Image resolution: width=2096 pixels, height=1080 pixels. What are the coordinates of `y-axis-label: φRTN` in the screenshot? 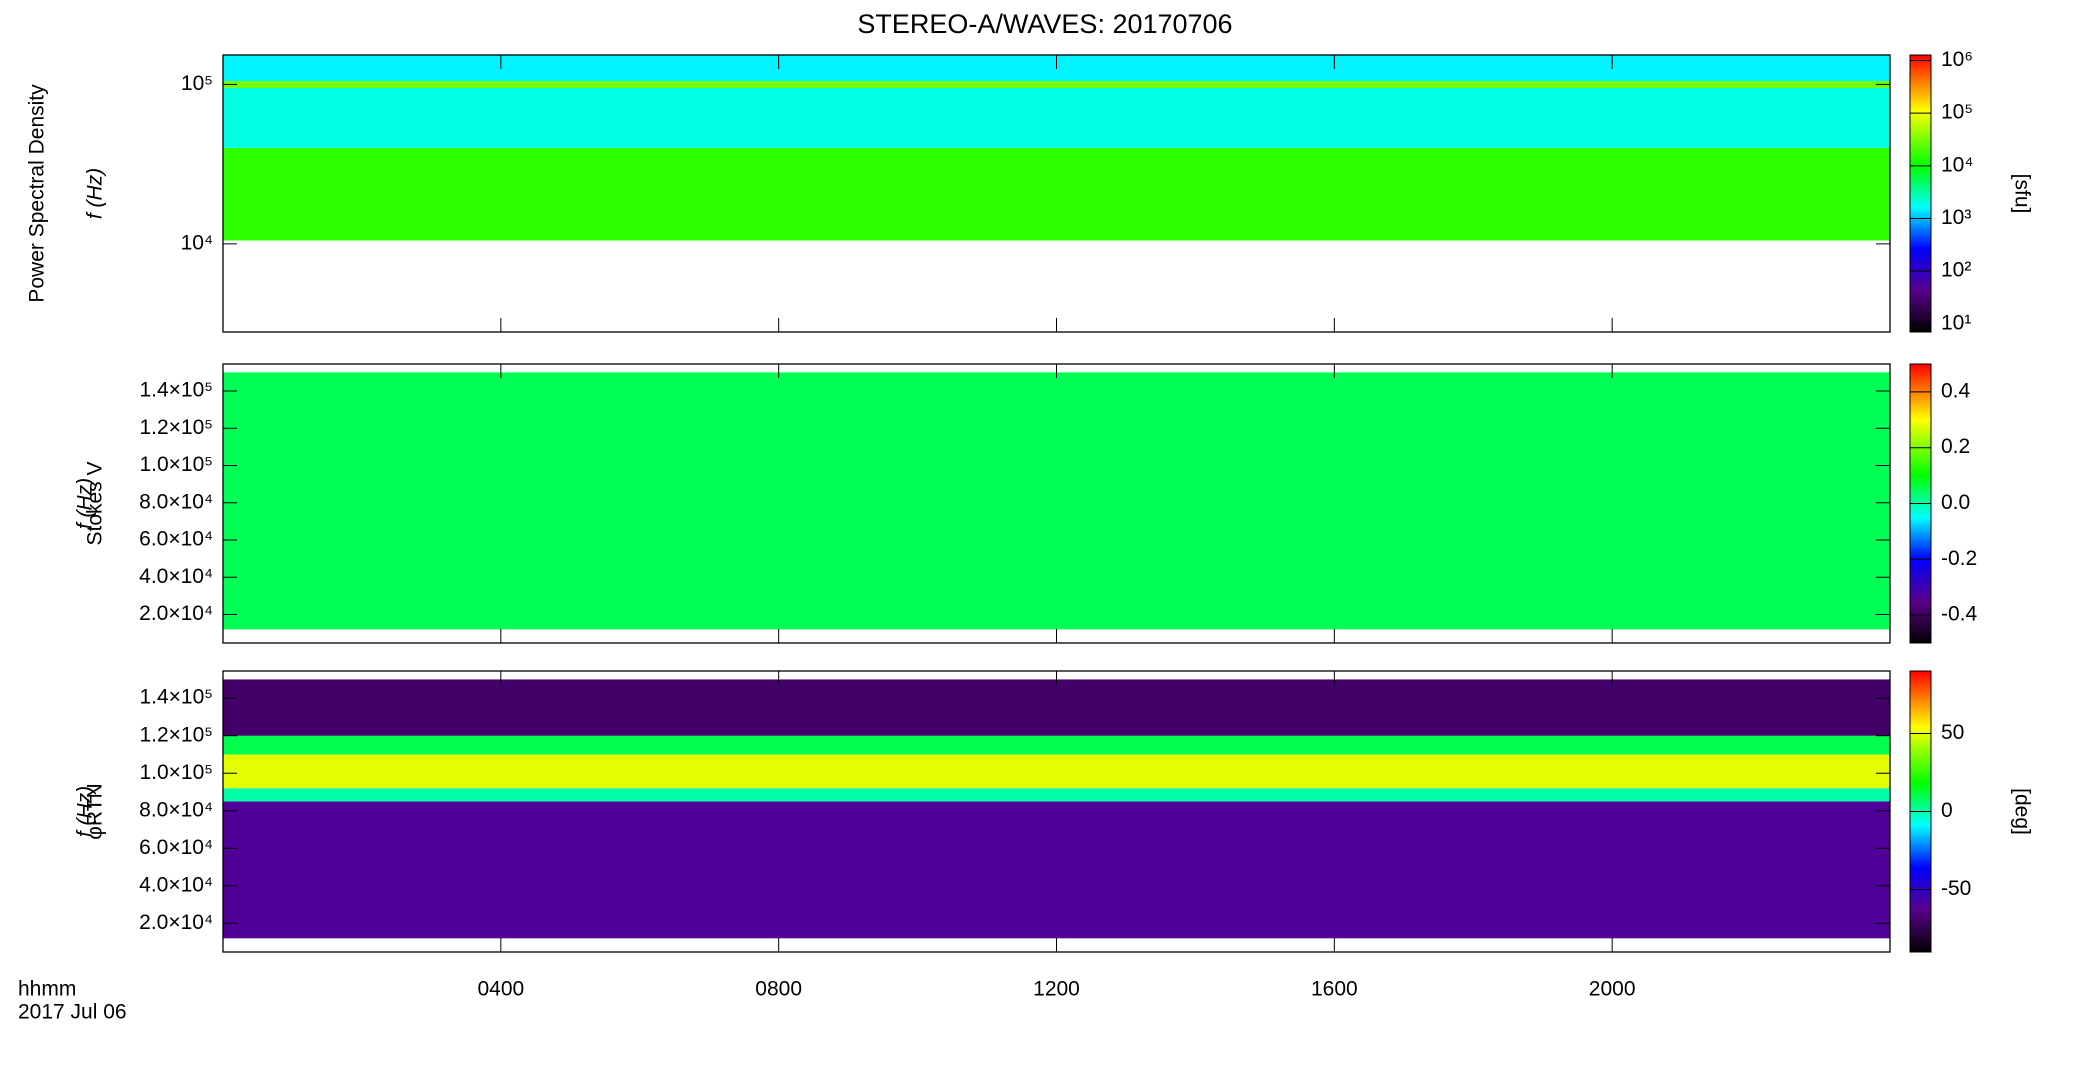 It's located at (95, 811).